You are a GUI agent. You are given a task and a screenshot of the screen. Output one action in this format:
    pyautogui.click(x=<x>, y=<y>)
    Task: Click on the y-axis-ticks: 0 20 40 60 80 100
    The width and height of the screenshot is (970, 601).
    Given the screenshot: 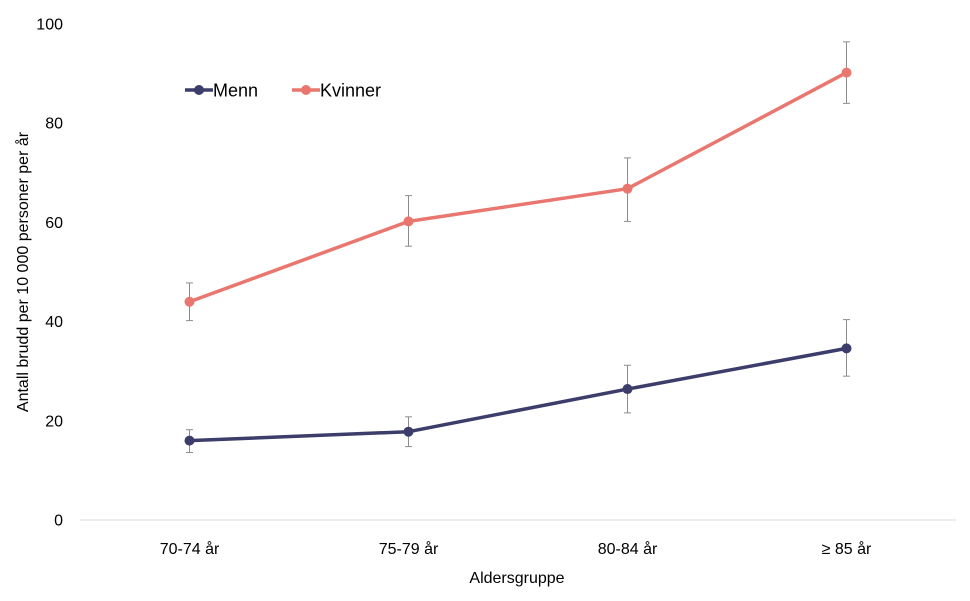 What is the action you would take?
    pyautogui.click(x=49, y=273)
    